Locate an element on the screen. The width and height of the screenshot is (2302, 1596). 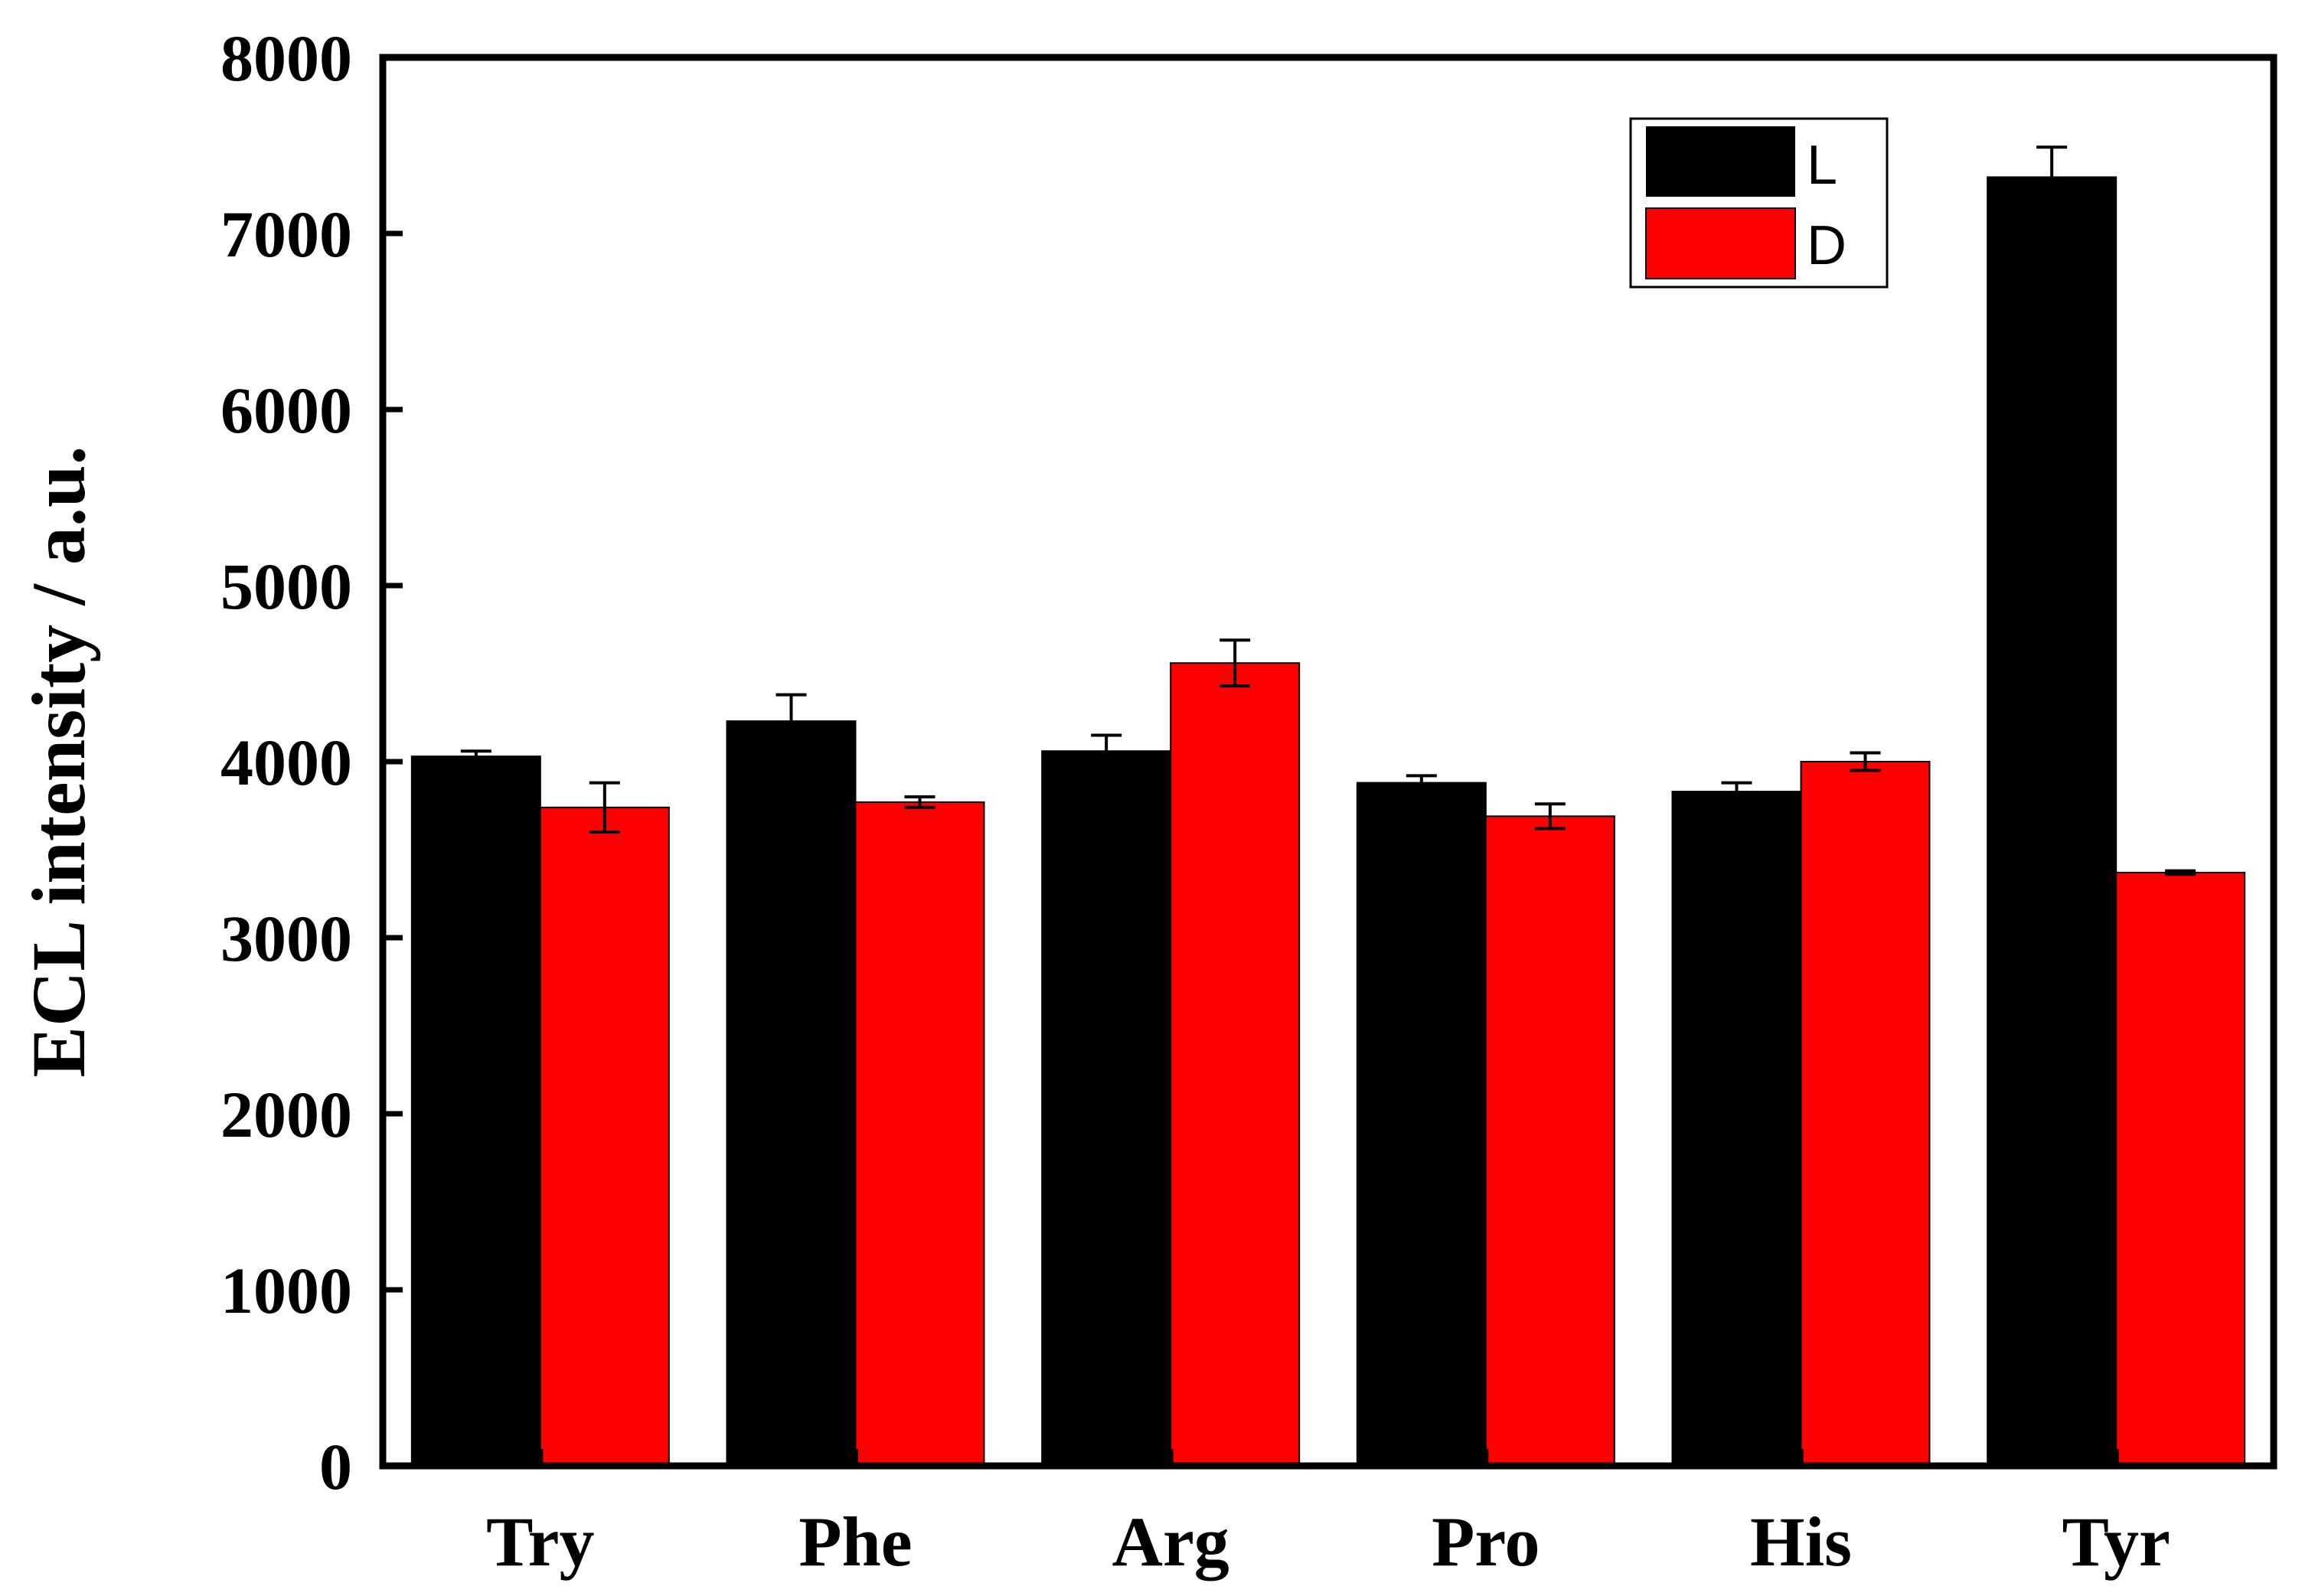
y-tick-label: 4000 is located at coordinates (286, 762).